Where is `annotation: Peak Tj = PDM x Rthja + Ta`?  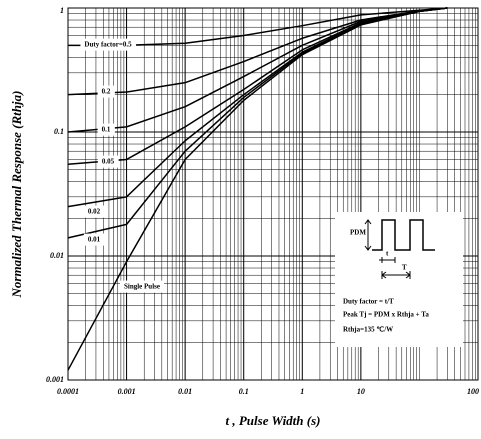 annotation: Peak Tj = PDM x Rthja + Ta is located at coordinates (386, 315).